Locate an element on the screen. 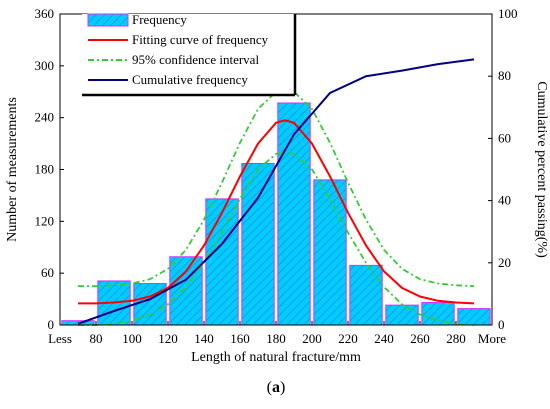  y-axis-label: Number of measurements is located at coordinates (12, 169).